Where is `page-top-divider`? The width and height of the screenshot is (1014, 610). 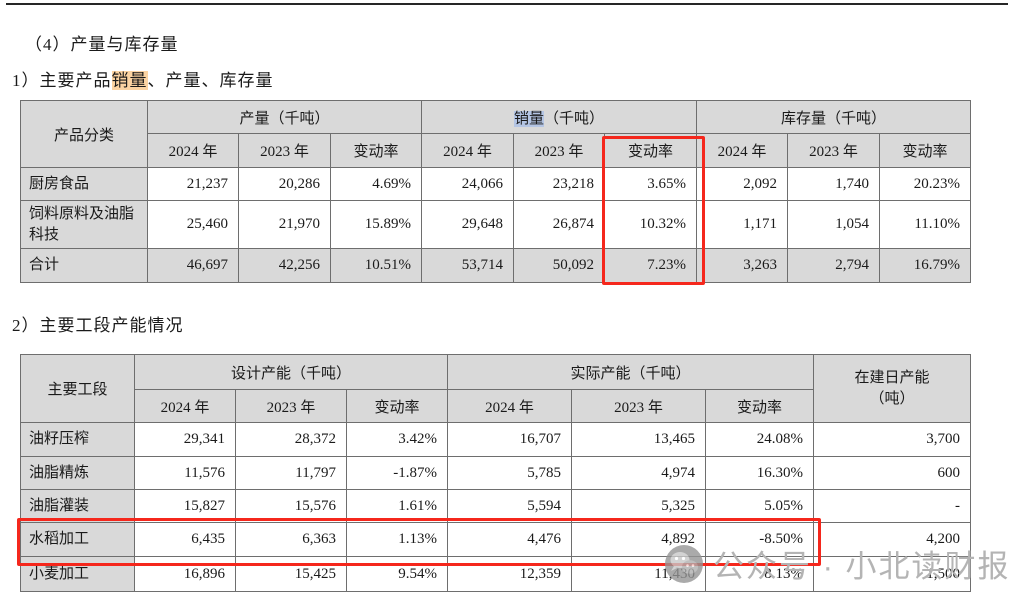
page-top-divider is located at coordinates (507, 4).